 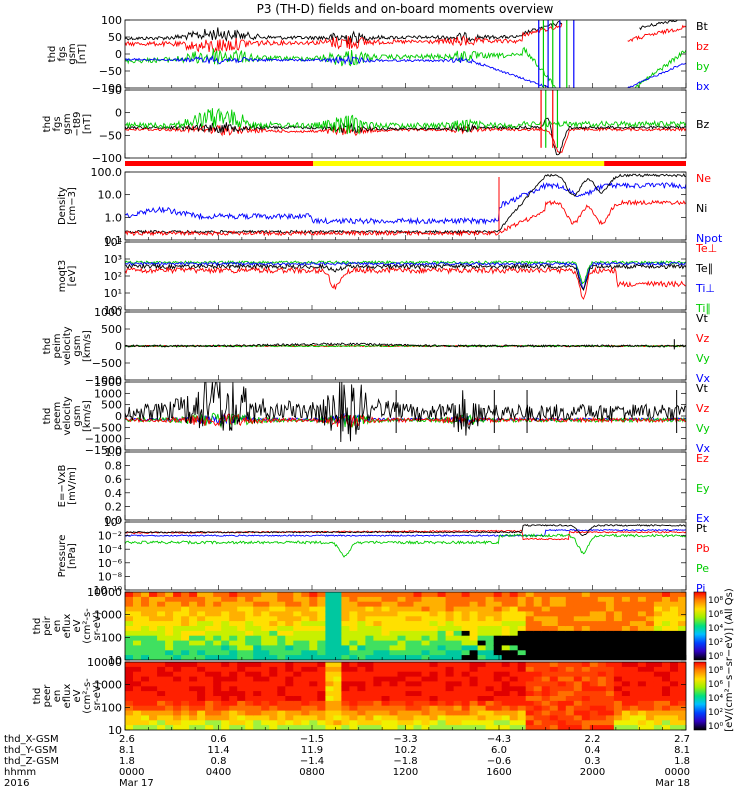 I want to click on legend-entry: Ey, so click(x=703, y=488).